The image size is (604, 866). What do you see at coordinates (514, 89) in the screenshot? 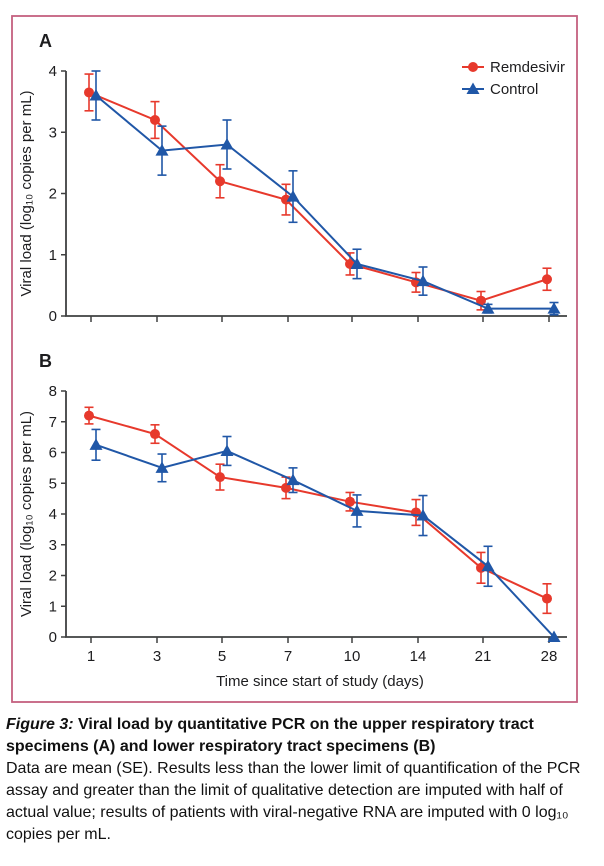
I see `legend-label: Control` at bounding box center [514, 89].